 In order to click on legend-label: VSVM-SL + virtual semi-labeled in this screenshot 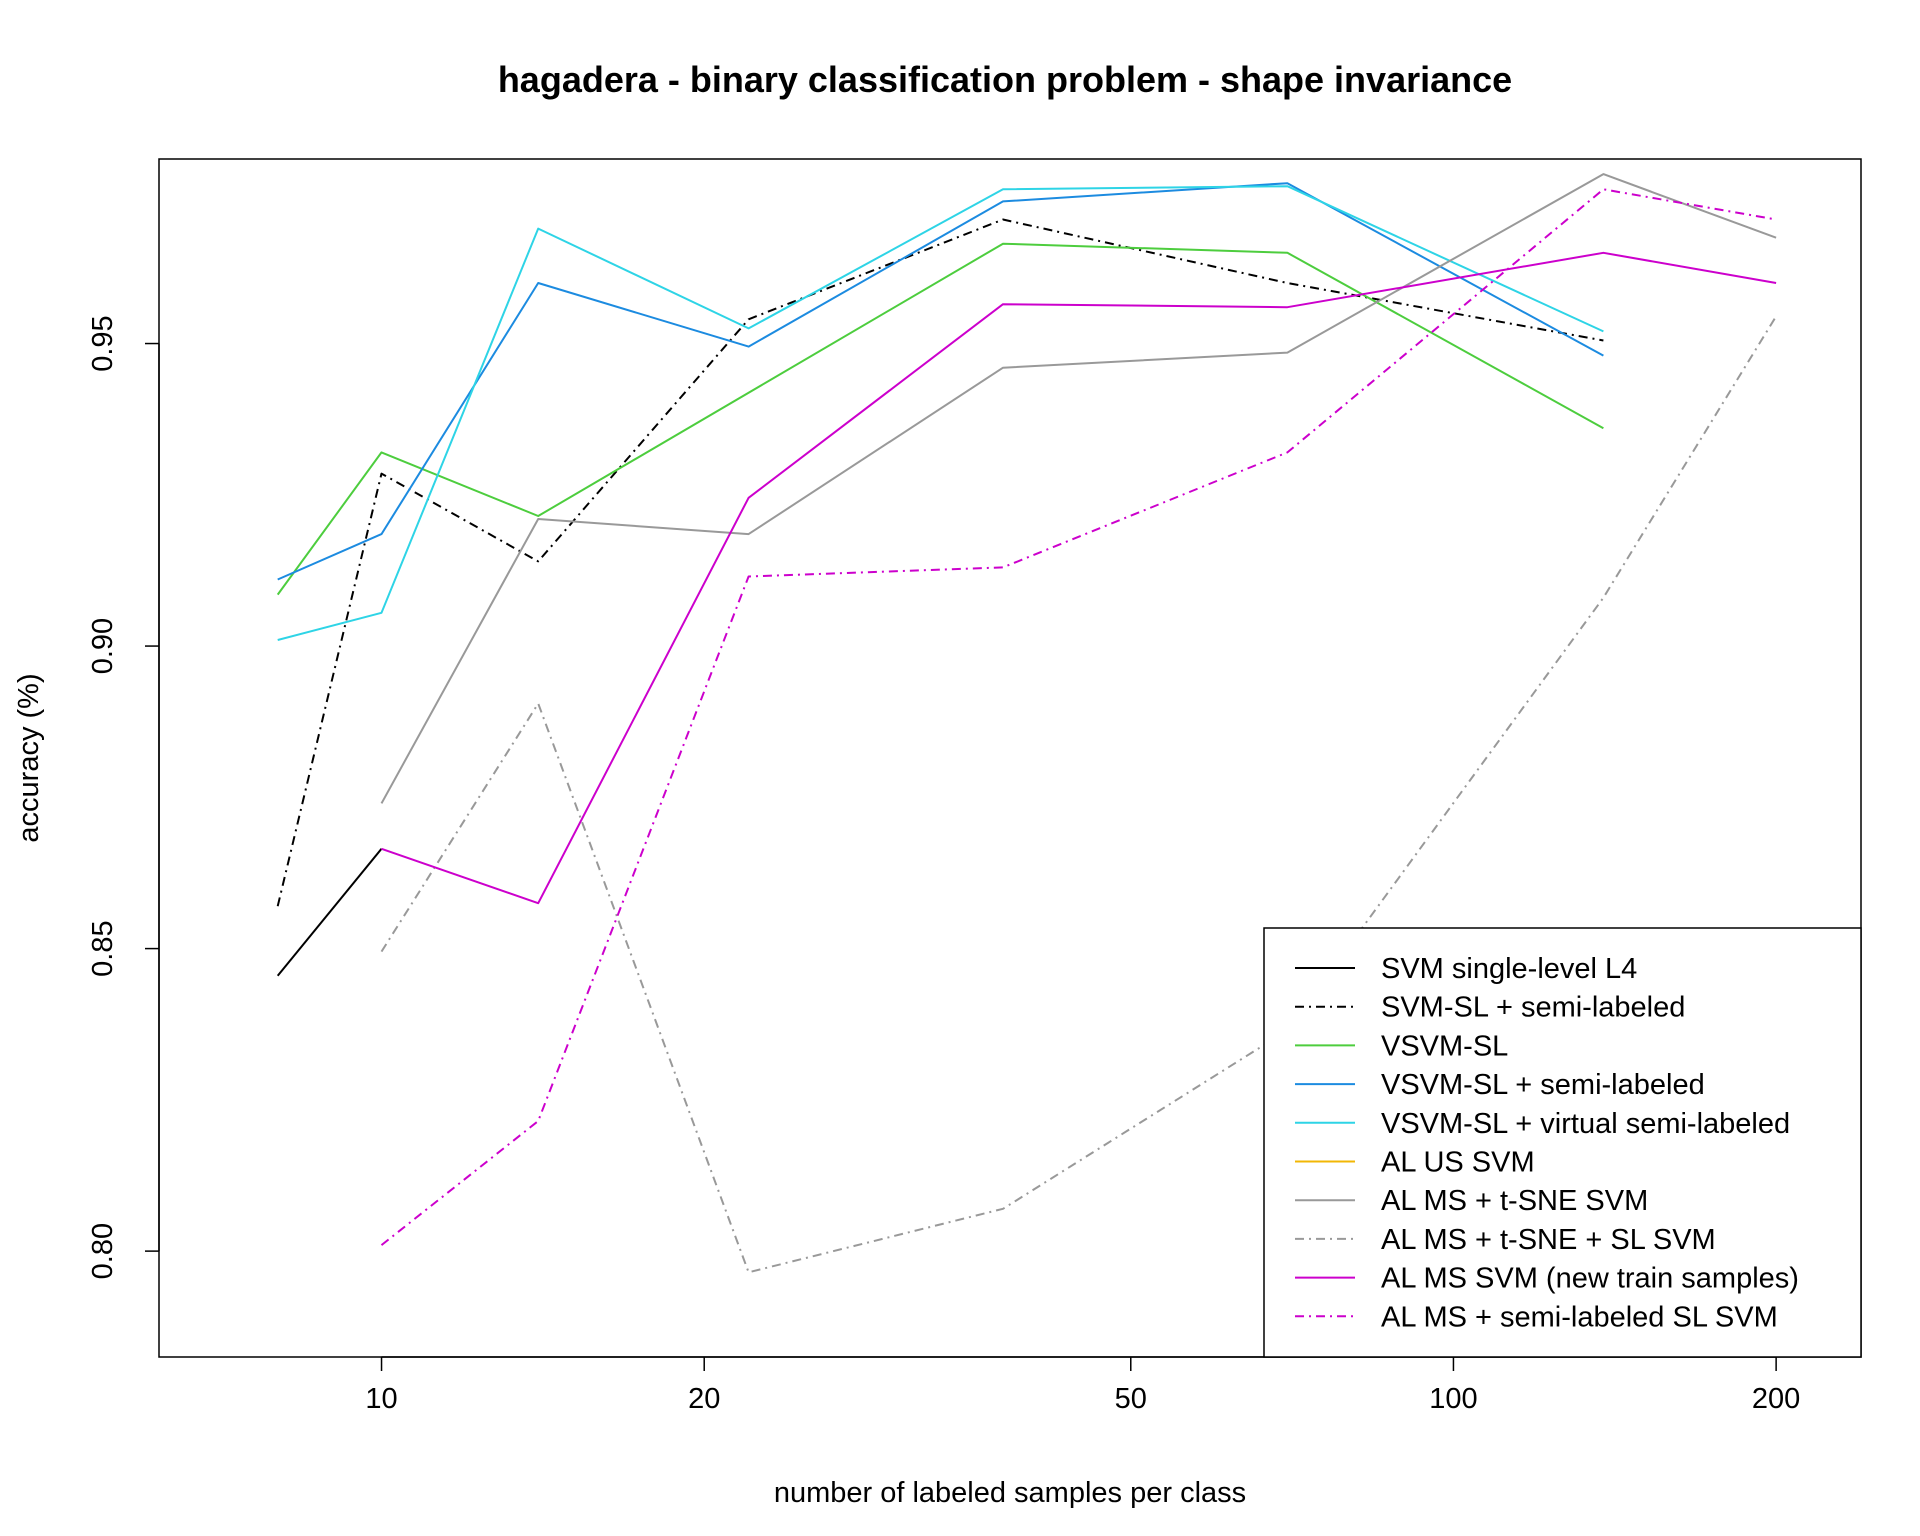, I will do `click(1585, 1124)`.